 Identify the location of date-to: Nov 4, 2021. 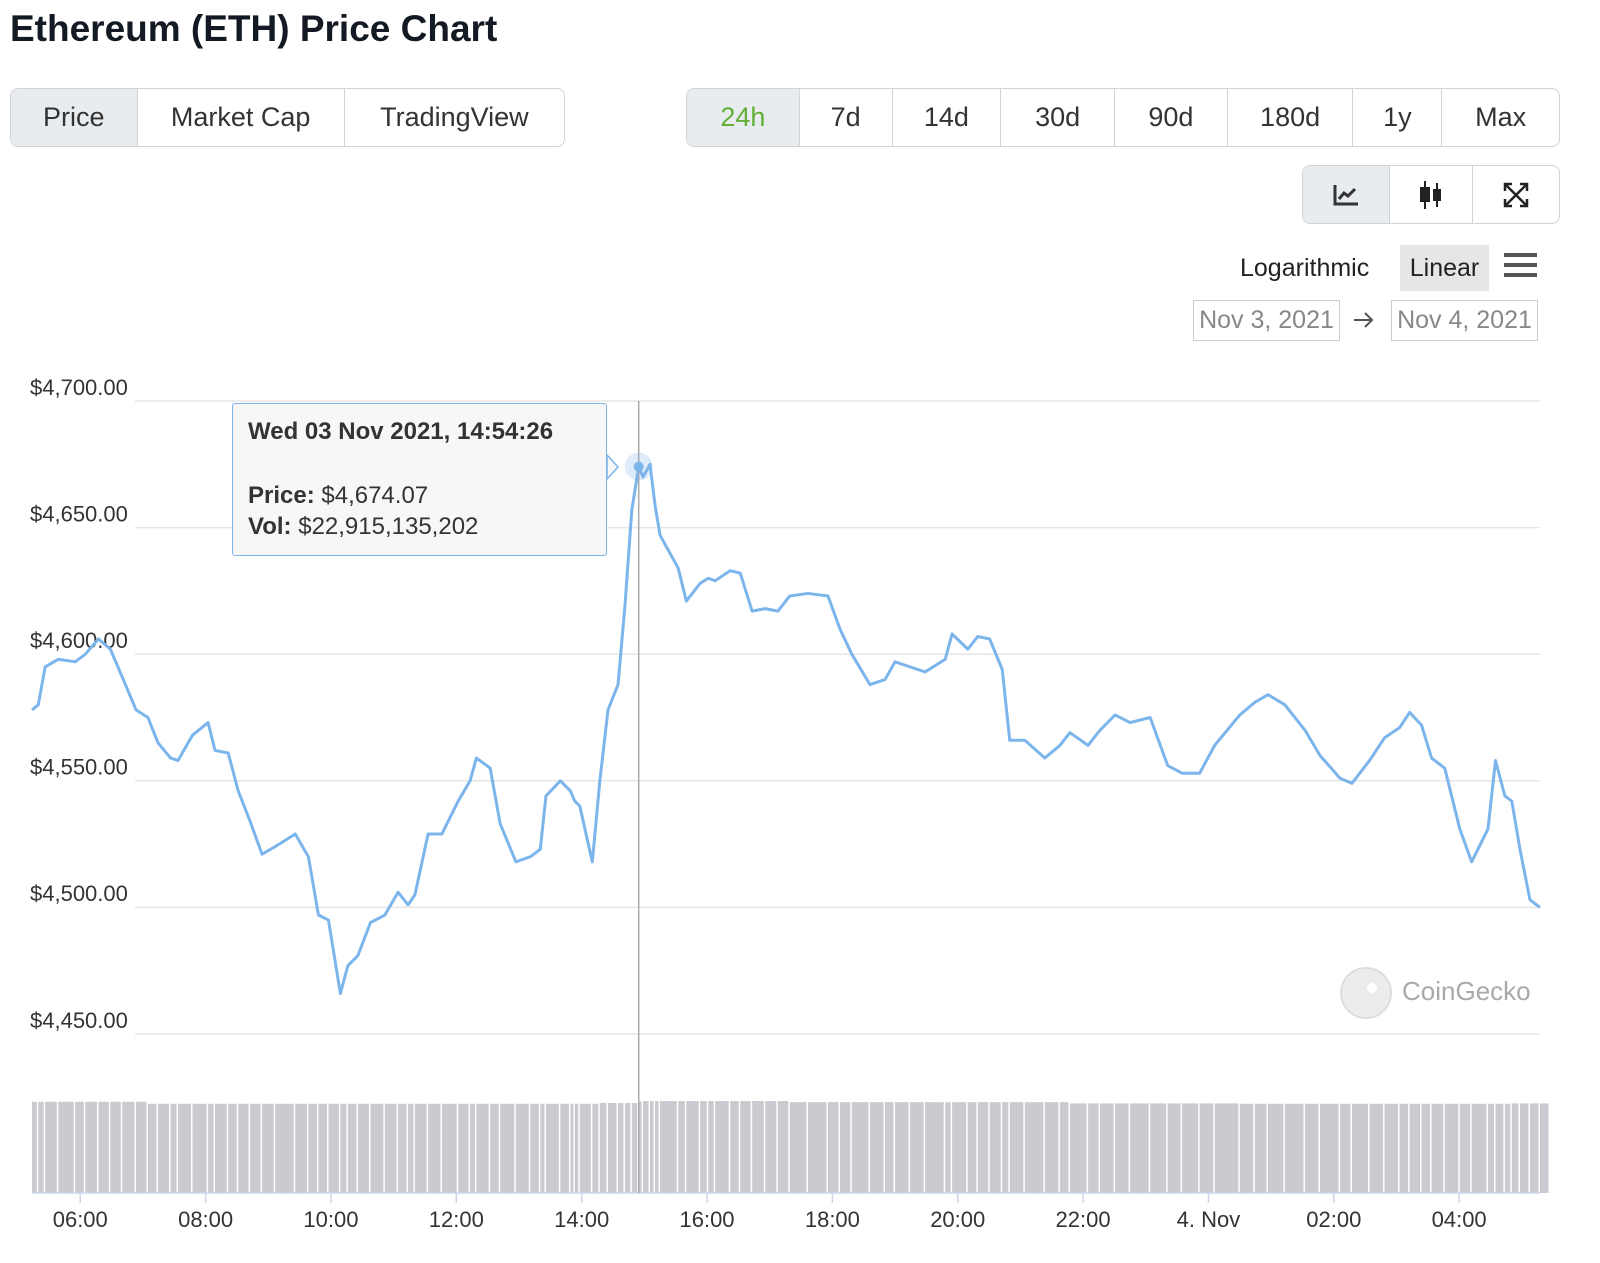
(1464, 320).